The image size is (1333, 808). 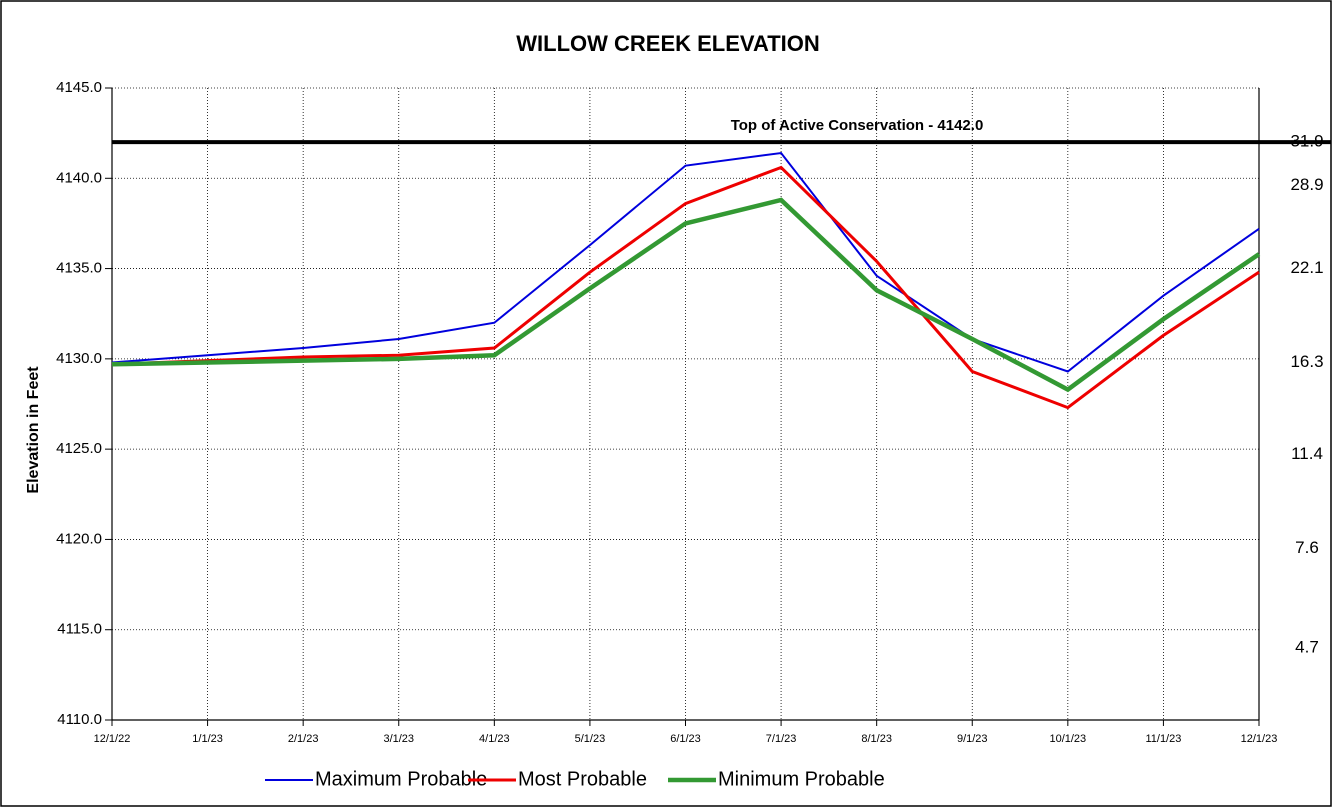 I want to click on x-tick-label: 12/1/22, so click(x=112, y=739).